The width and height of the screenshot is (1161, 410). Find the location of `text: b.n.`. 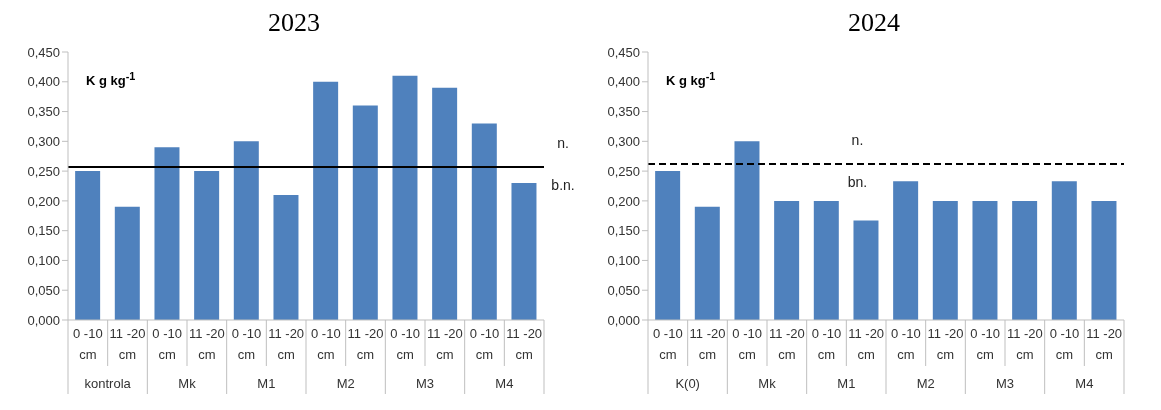

text: b.n. is located at coordinates (563, 184).